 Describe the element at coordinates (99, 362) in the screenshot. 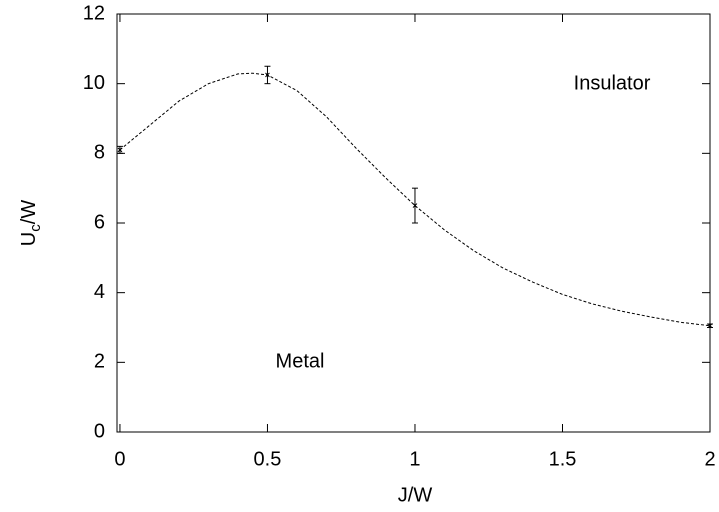

I see `y-tick-label: 2` at that location.